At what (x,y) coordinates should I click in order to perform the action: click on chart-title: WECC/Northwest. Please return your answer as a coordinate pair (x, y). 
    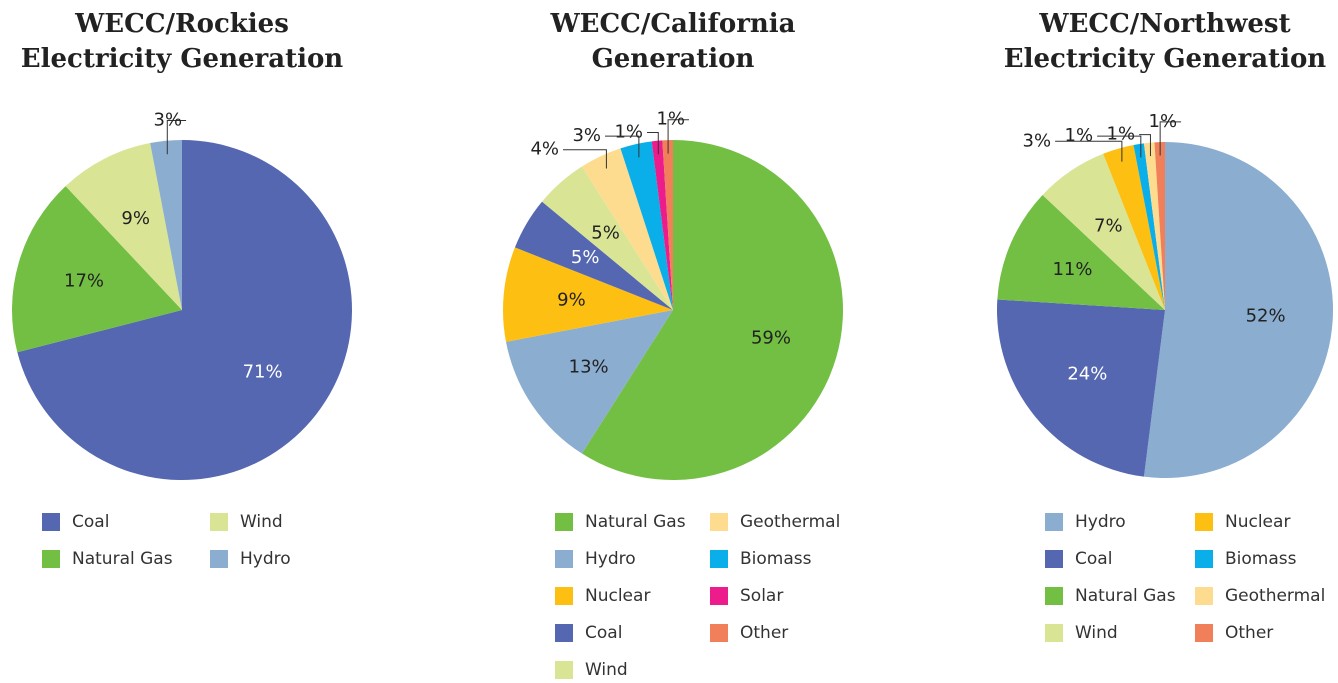
    Looking at the image, I should click on (1164, 24).